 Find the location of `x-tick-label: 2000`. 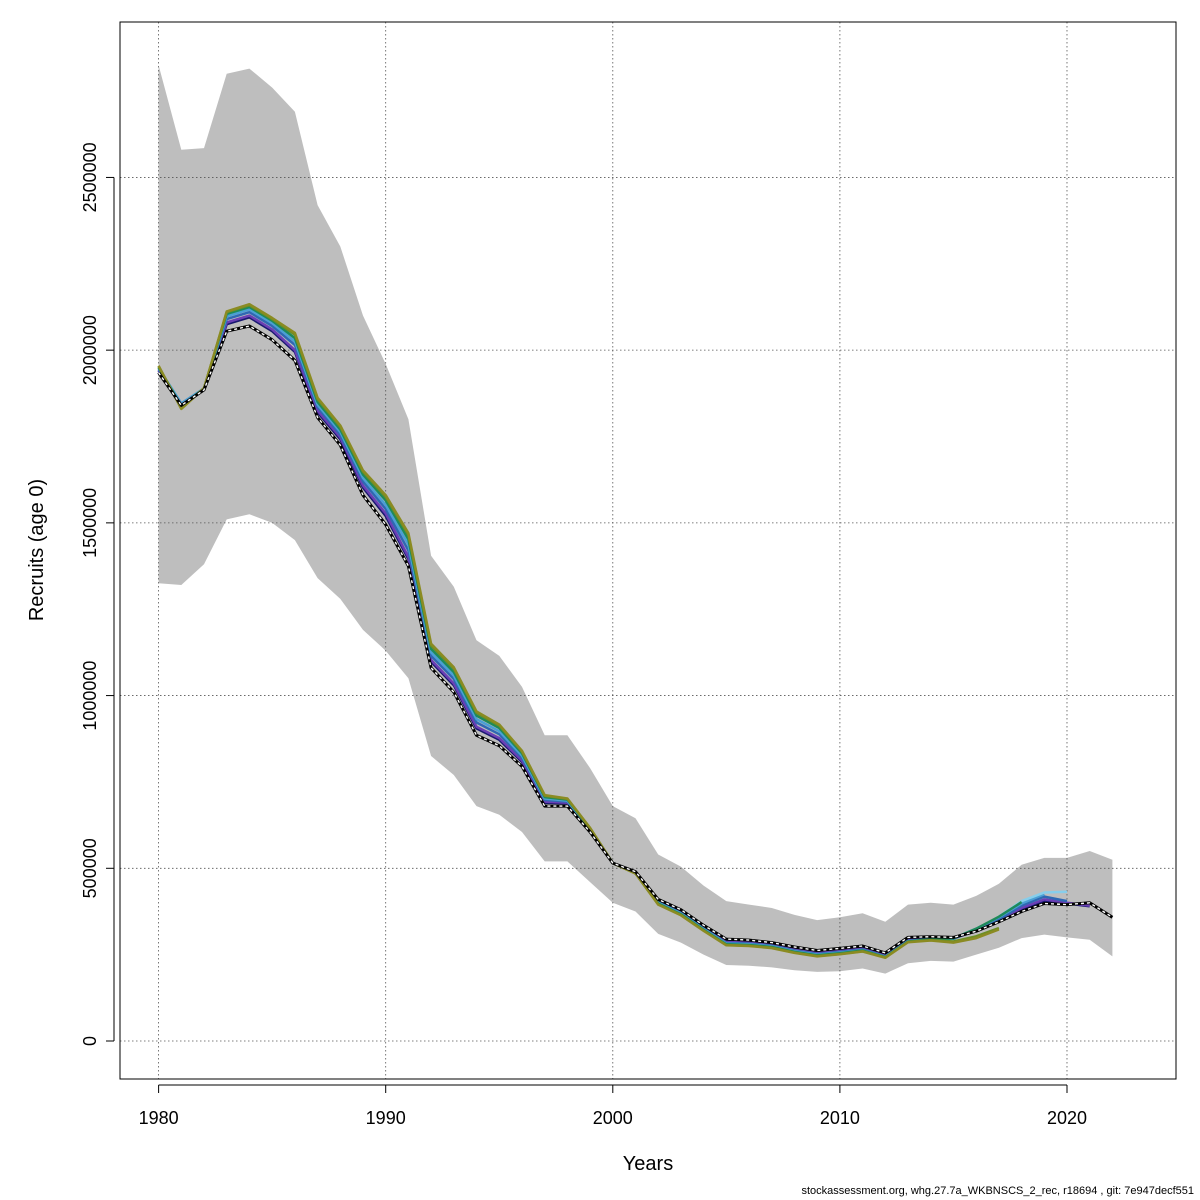

x-tick-label: 2000 is located at coordinates (613, 1118).